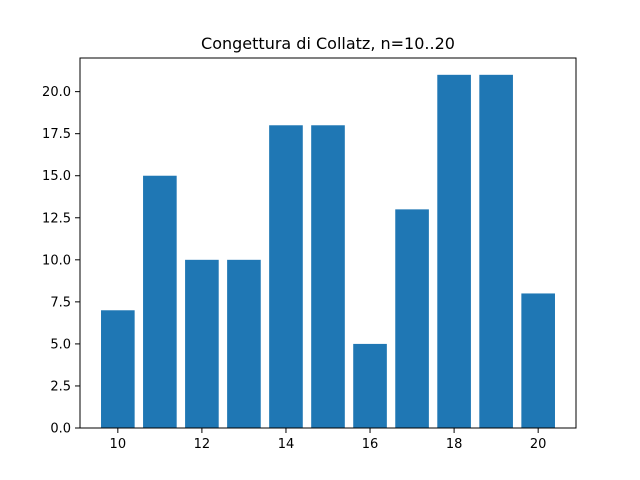  I want to click on x-tick-label: 12, so click(202, 444).